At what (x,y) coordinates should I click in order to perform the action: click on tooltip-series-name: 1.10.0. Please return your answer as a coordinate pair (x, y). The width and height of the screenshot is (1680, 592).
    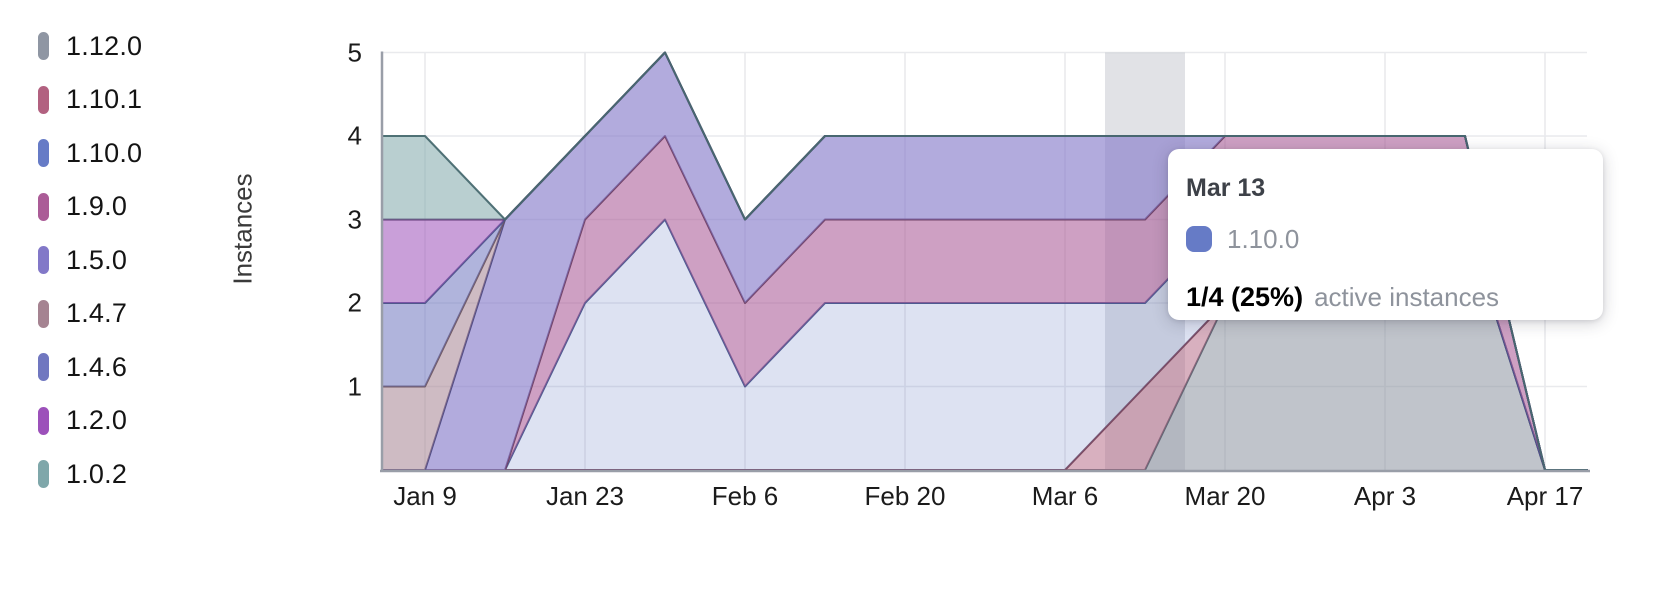
    Looking at the image, I should click on (1263, 238).